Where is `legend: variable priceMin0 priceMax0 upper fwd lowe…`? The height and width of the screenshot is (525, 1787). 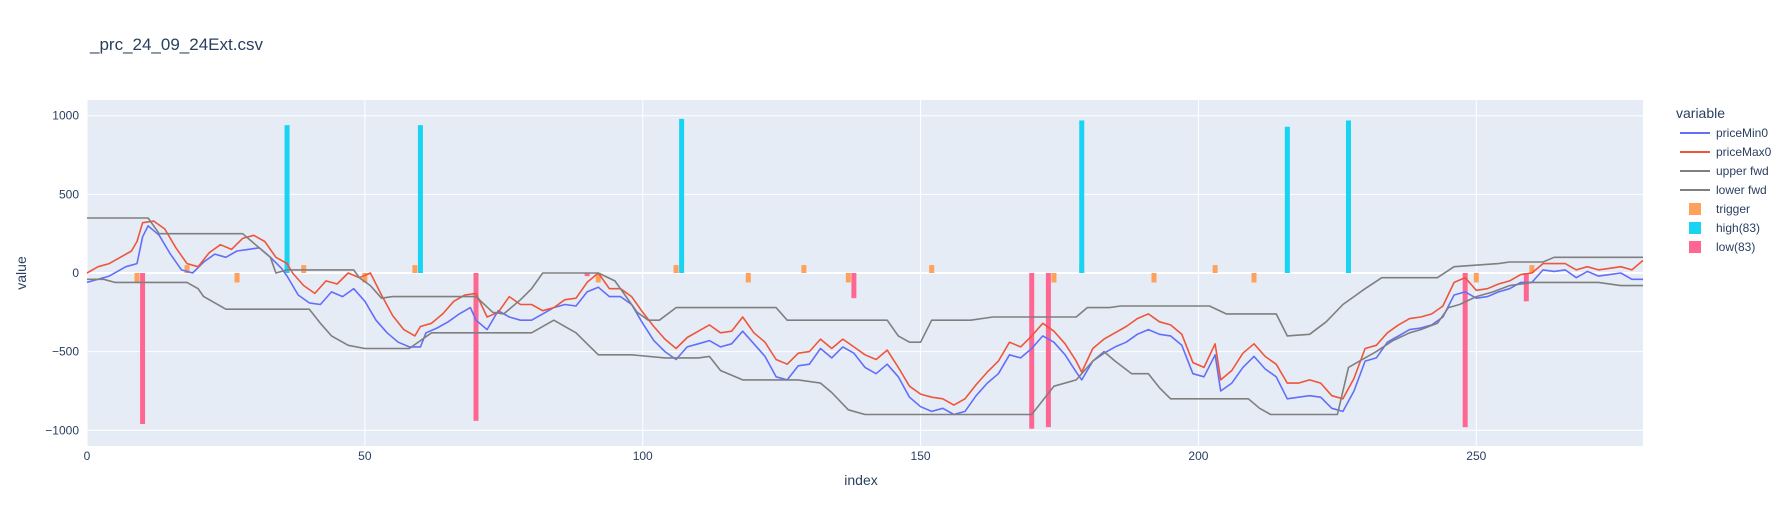 legend: variable priceMin0 priceMax0 upper fwd lowe… is located at coordinates (1724, 179).